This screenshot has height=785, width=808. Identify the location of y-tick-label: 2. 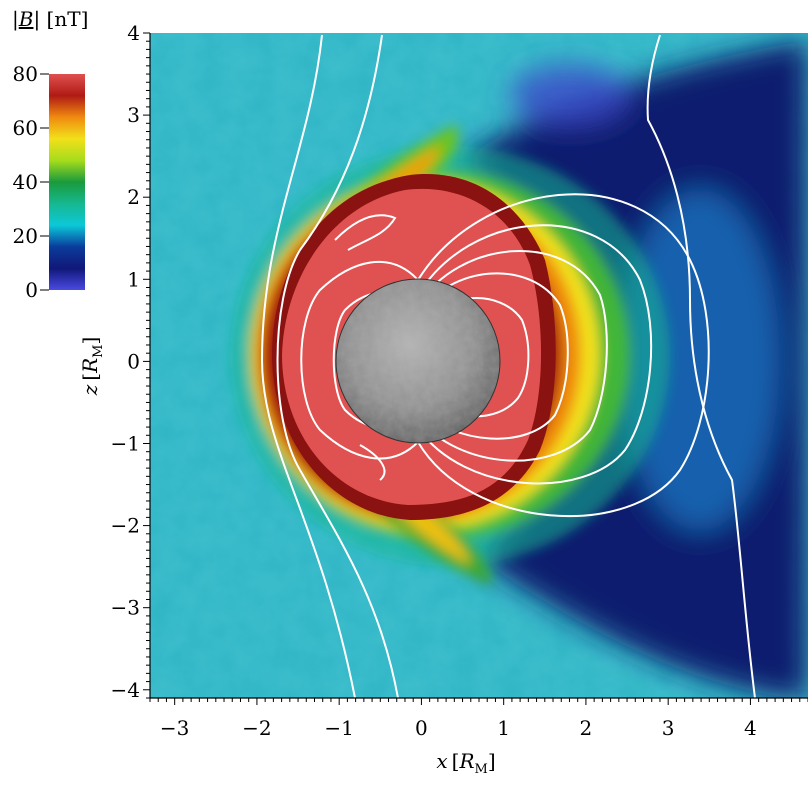
(133, 197).